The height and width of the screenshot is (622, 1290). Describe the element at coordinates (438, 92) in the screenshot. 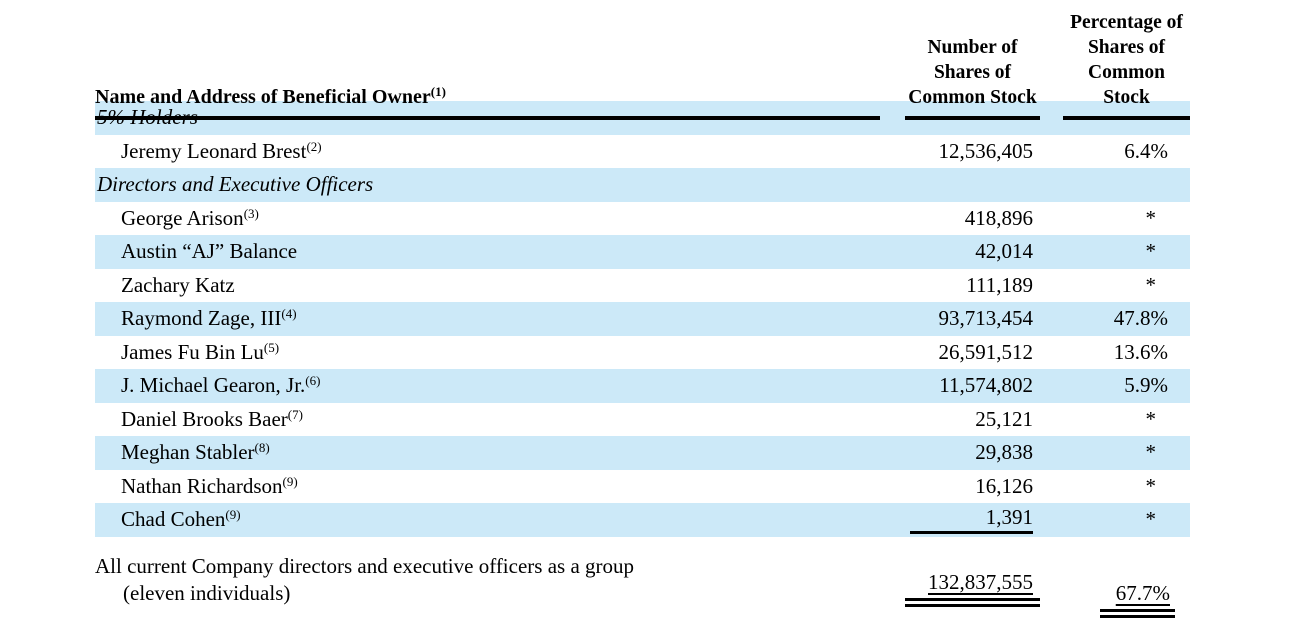

I see `footnote-ref-1: (1)` at that location.